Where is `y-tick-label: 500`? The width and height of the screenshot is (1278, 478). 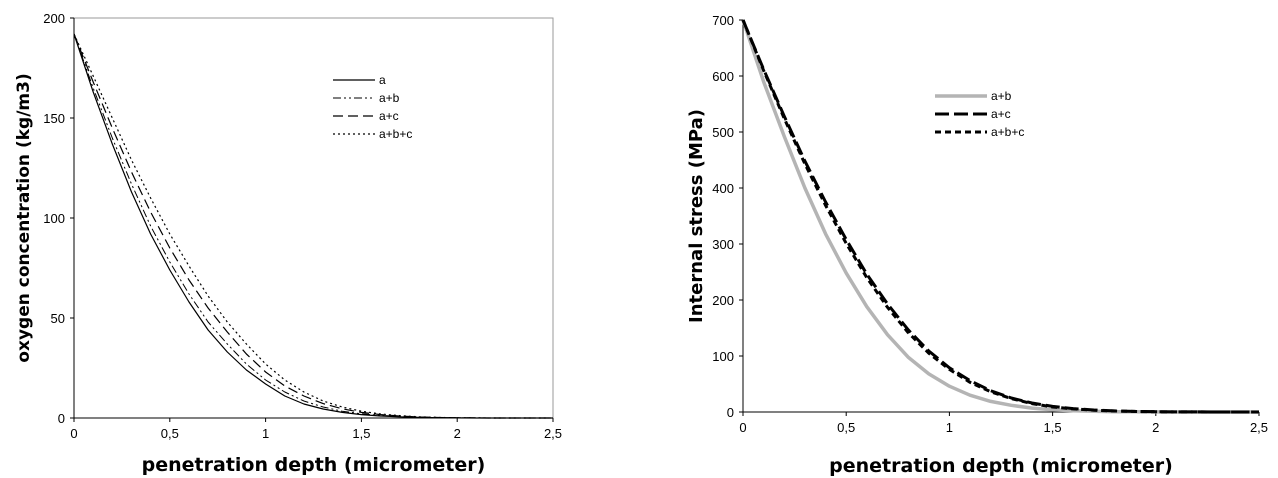
y-tick-label: 500 is located at coordinates (723, 132).